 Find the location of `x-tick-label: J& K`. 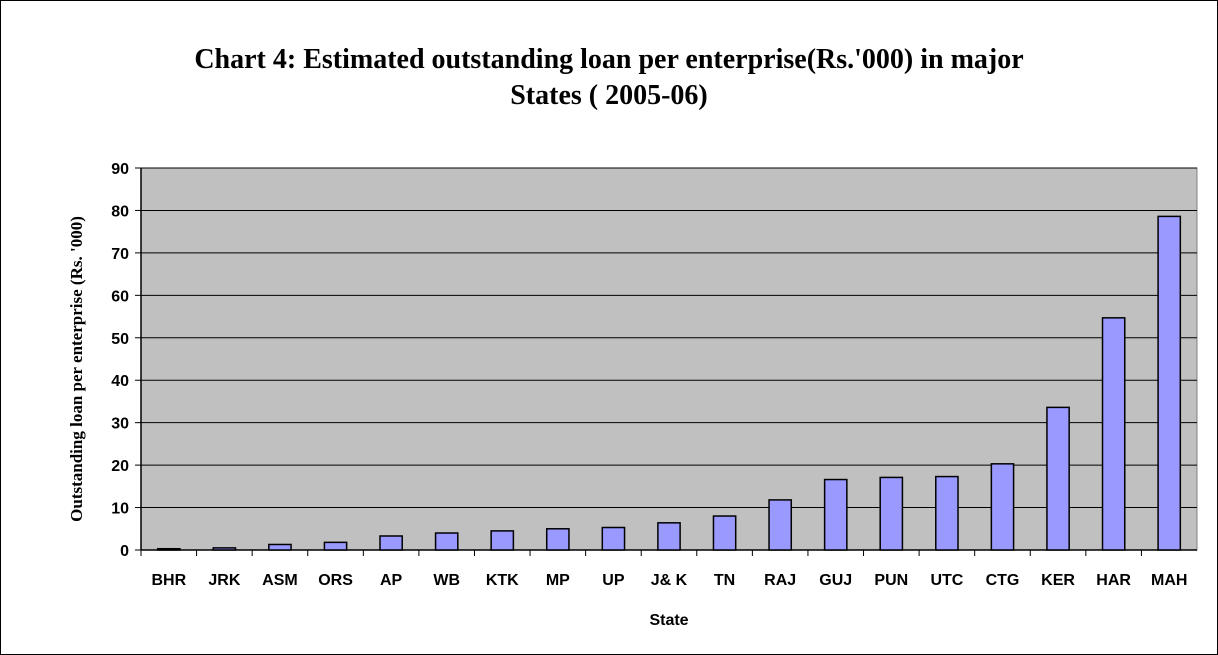

x-tick-label: J& K is located at coordinates (669, 580).